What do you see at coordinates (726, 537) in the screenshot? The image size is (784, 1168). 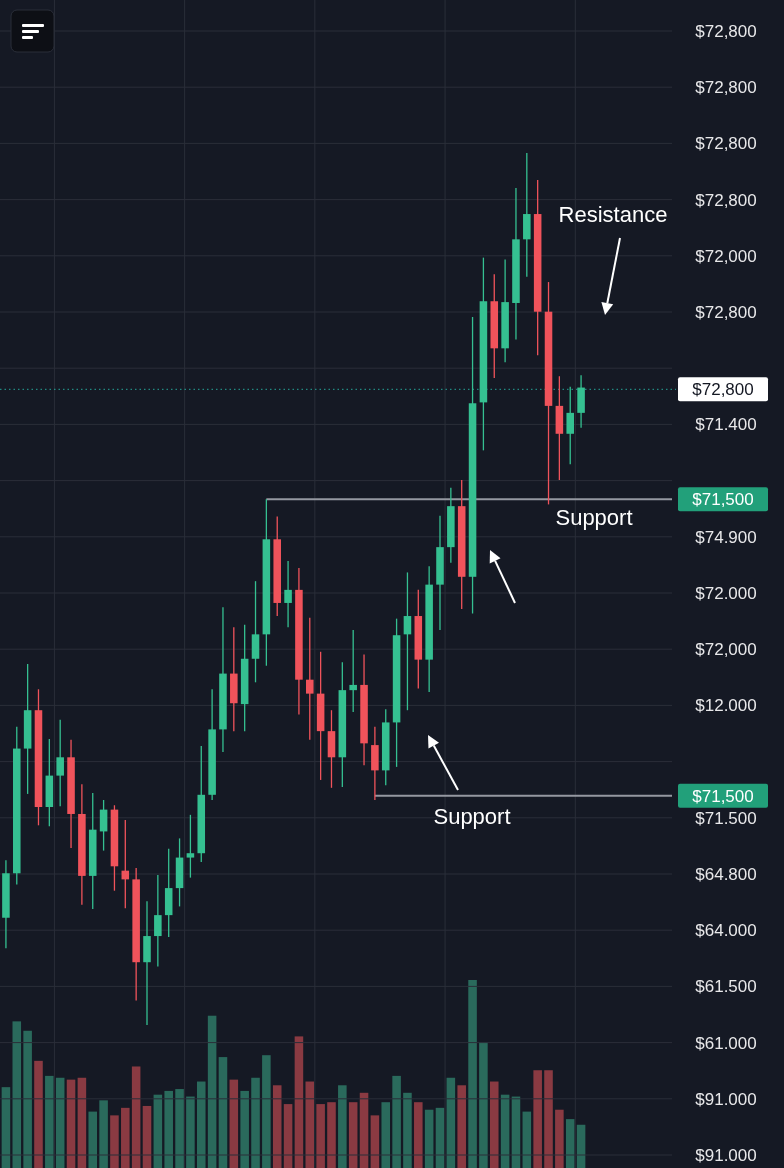 I see `text: $74.900` at bounding box center [726, 537].